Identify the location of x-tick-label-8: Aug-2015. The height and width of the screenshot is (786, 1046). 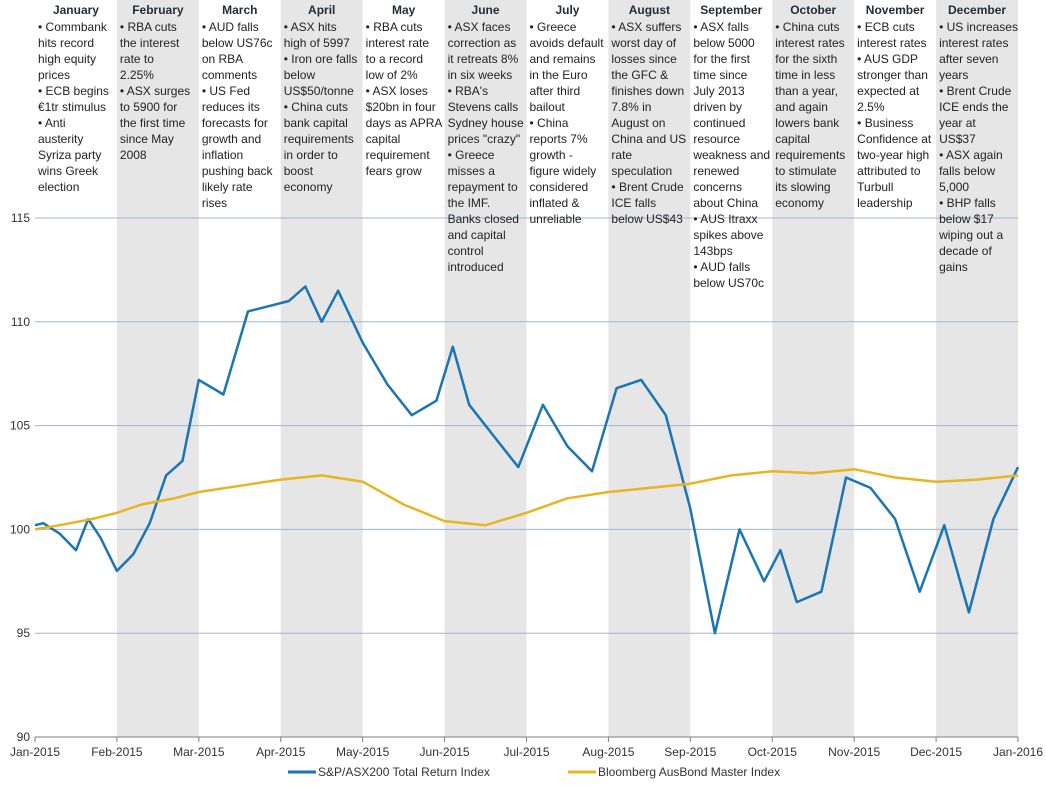
(608, 752).